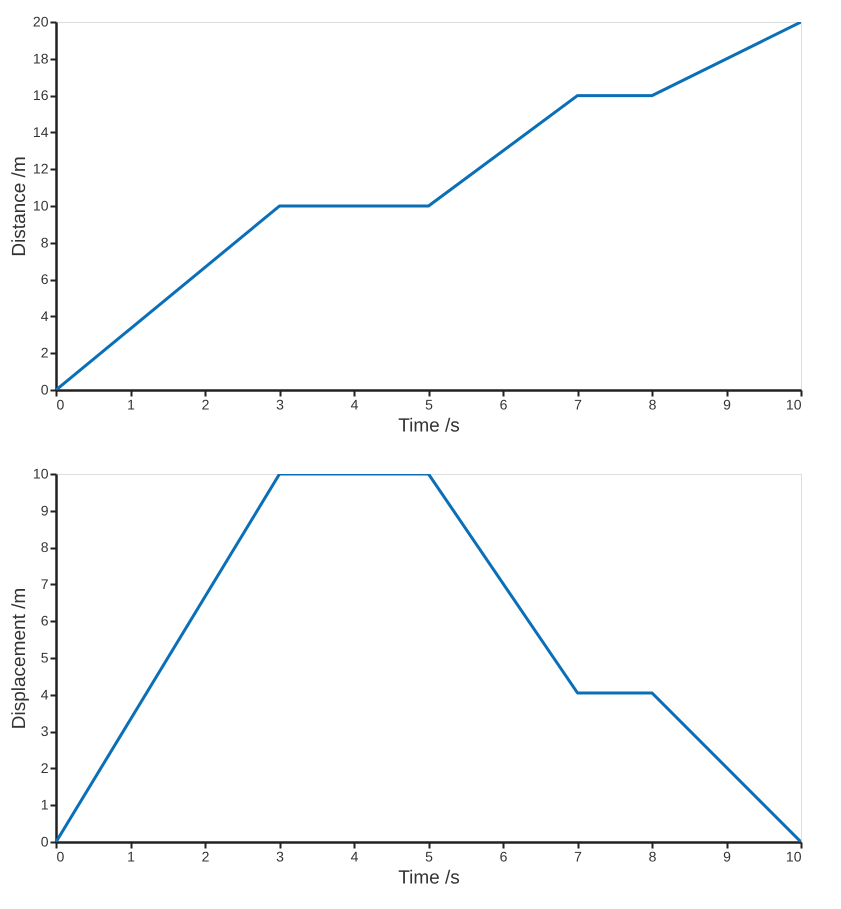 Image resolution: width=841 pixels, height=909 pixels. Describe the element at coordinates (44, 510) in the screenshot. I see `y-tick-label: 9` at that location.